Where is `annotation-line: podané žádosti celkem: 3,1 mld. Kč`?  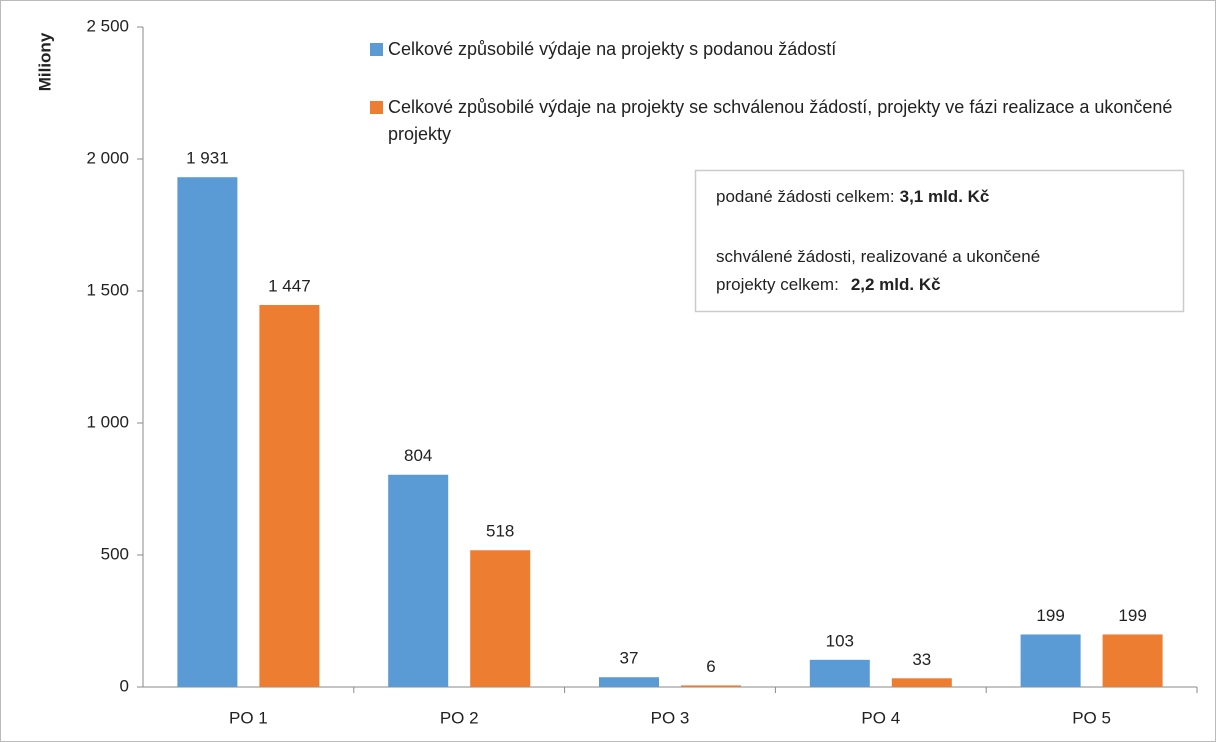 annotation-line: podané žádosti celkem: 3,1 mld. Kč is located at coordinates (852, 196).